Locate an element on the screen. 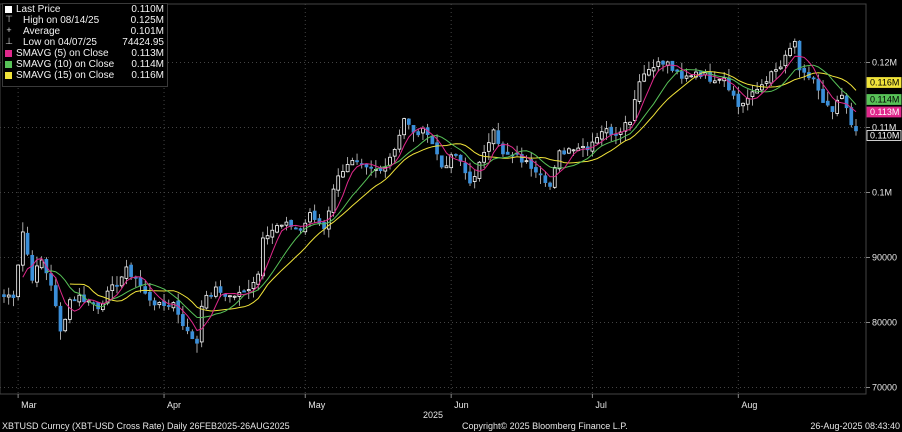  y-tick-label: 0.11M is located at coordinates (884, 128).